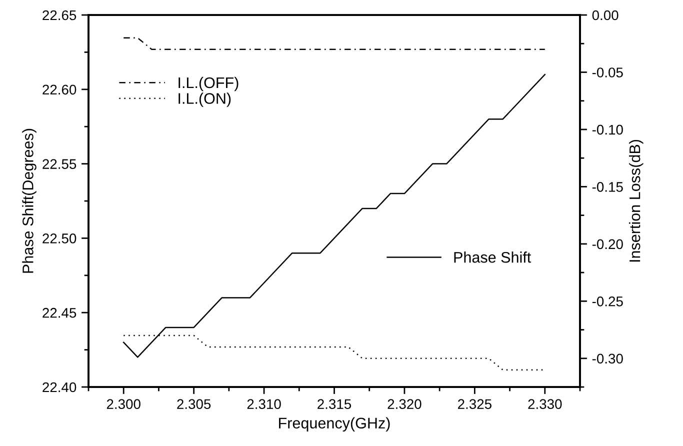  I want to click on y2-tick-label: -0.25, so click(607, 301).